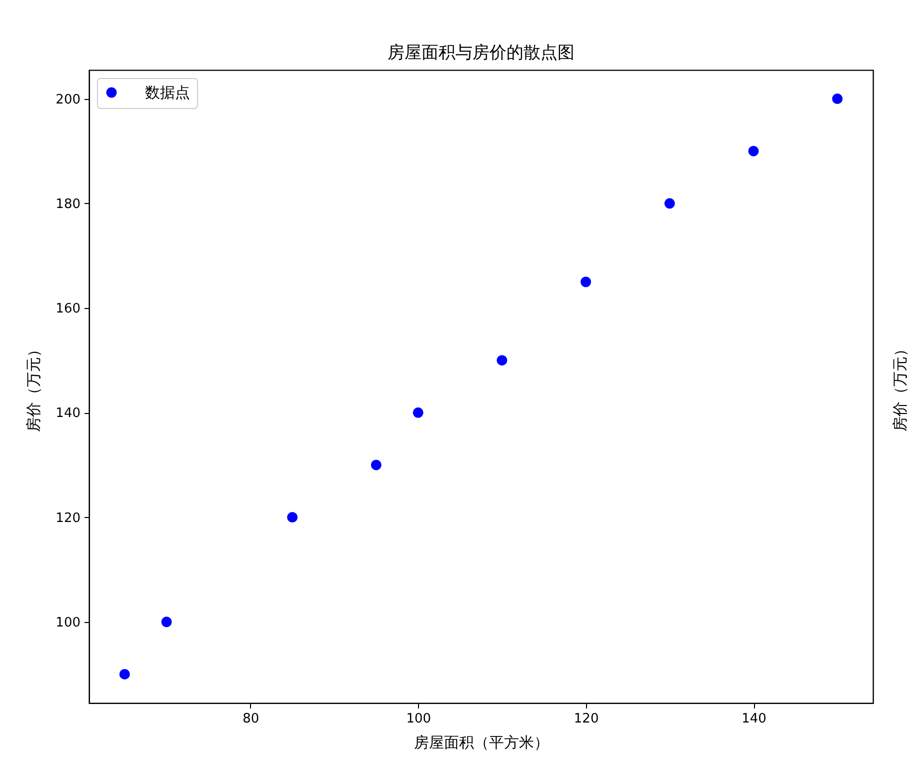  What do you see at coordinates (167, 93) in the screenshot?
I see `legend-label: 数据点` at bounding box center [167, 93].